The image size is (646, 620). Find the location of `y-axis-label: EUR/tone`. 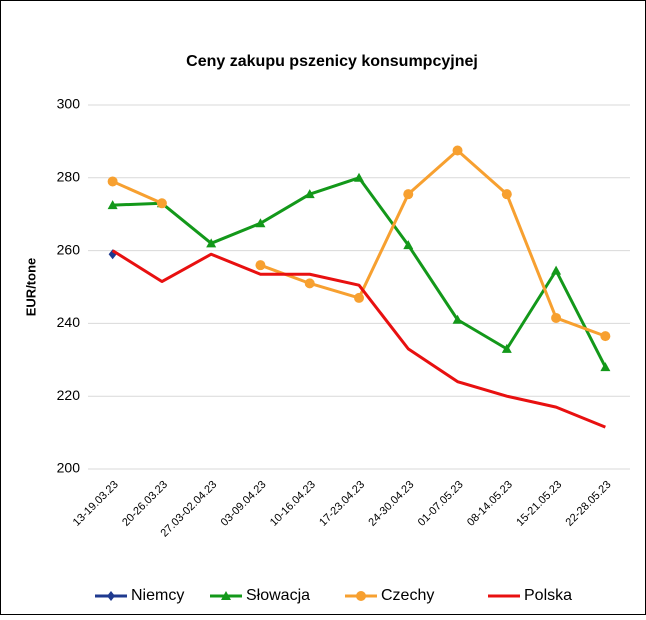

y-axis-label: EUR/tone is located at coordinates (30, 287).